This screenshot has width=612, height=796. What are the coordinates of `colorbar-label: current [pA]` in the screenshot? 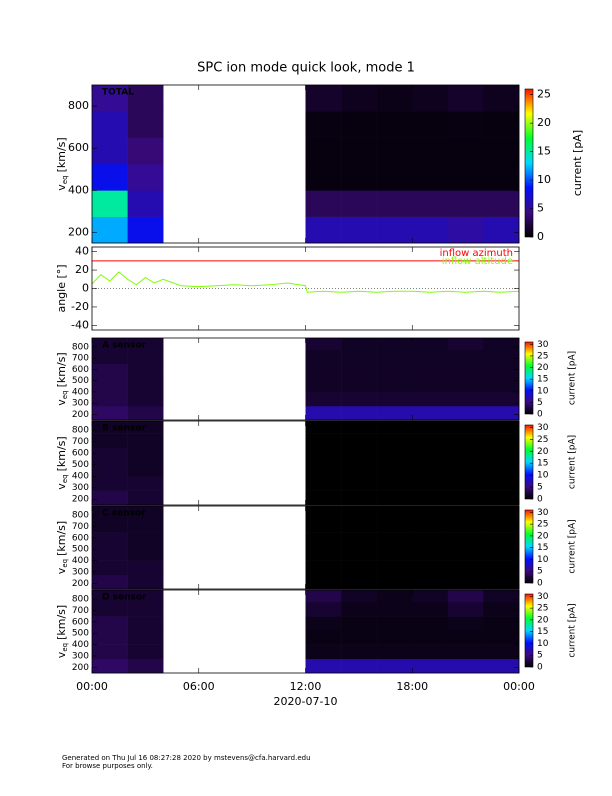 It's located at (573, 462).